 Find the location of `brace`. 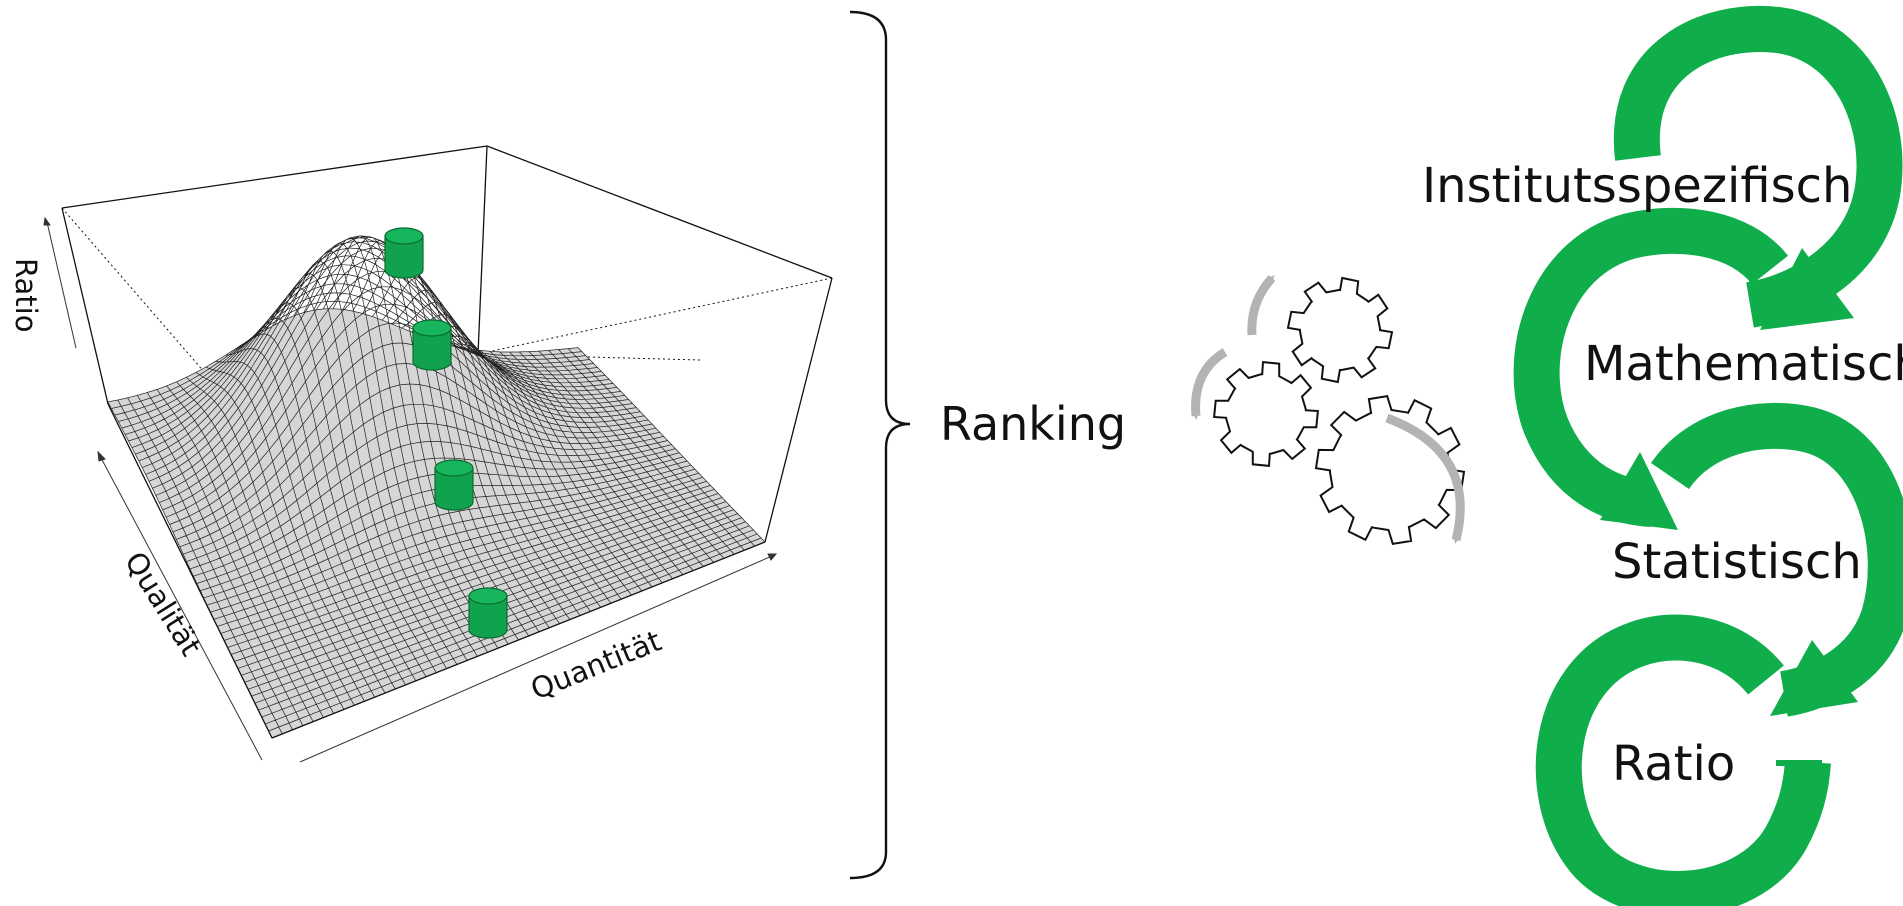

brace is located at coordinates (880, 445).